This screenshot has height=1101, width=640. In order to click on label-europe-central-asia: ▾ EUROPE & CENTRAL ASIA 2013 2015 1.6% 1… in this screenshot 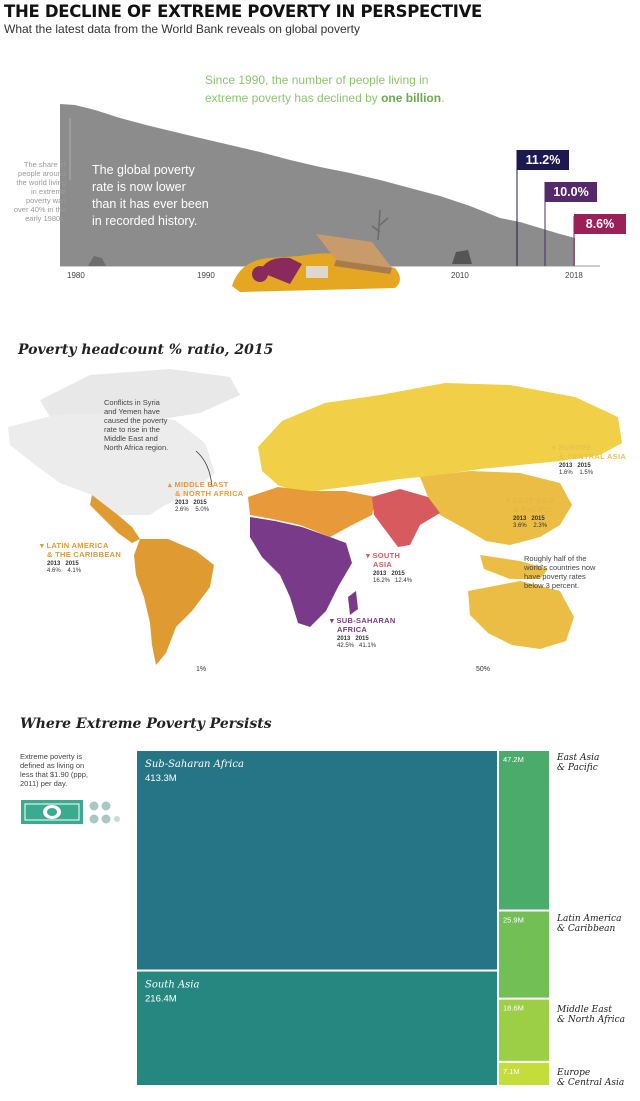, I will do `click(589, 460)`.